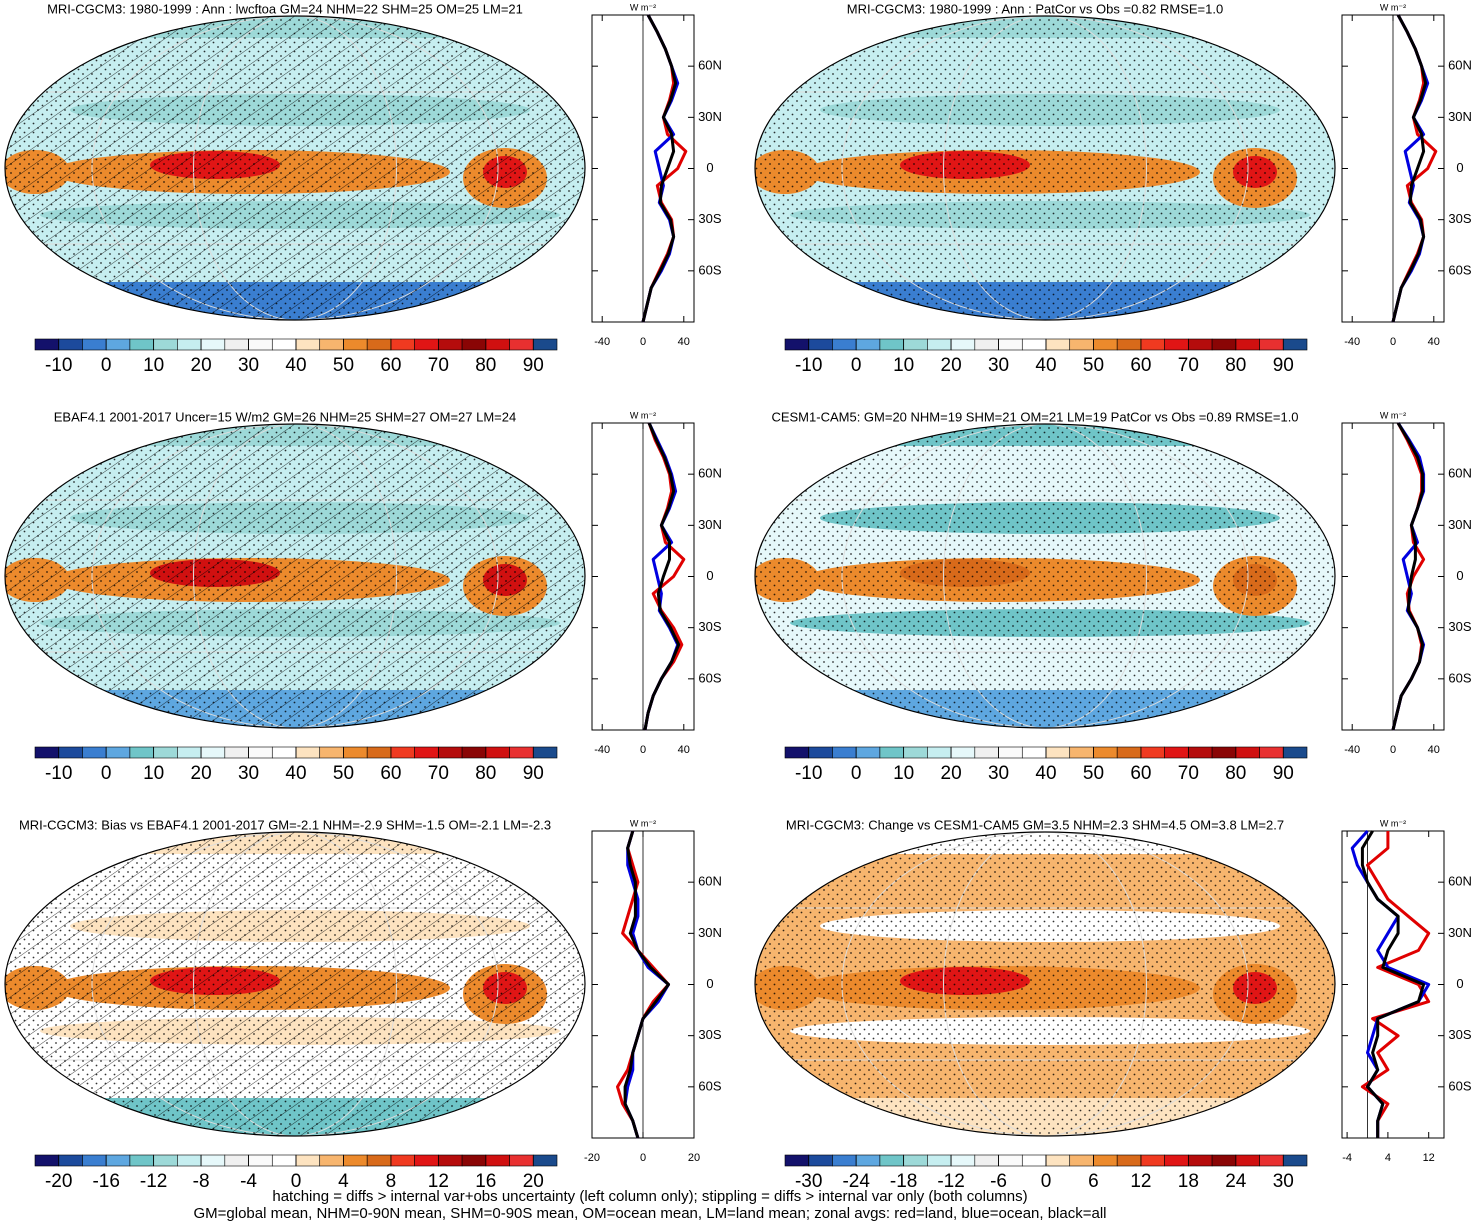 The image size is (1483, 1221). Describe the element at coordinates (1140, 1181) in the screenshot. I see `colorbar-label: 12` at that location.